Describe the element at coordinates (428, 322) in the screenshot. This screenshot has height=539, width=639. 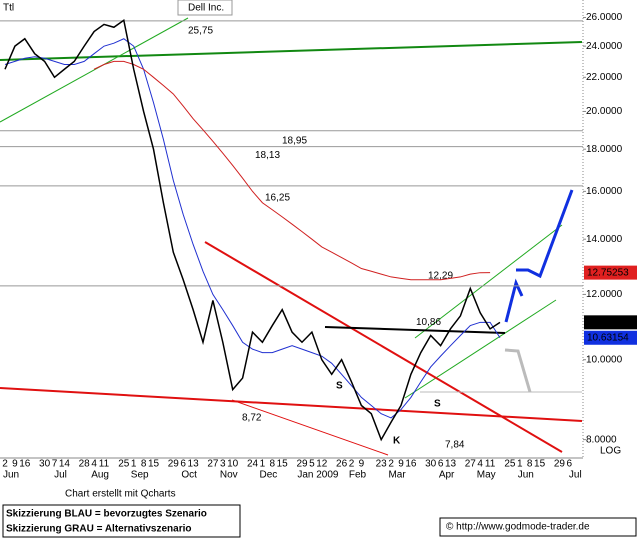
I see `annotation: 10,86` at that location.